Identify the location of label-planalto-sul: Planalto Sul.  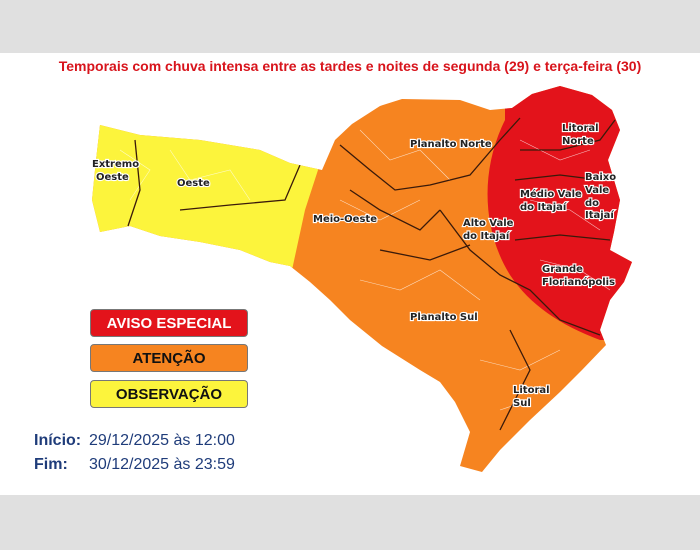
(444, 317).